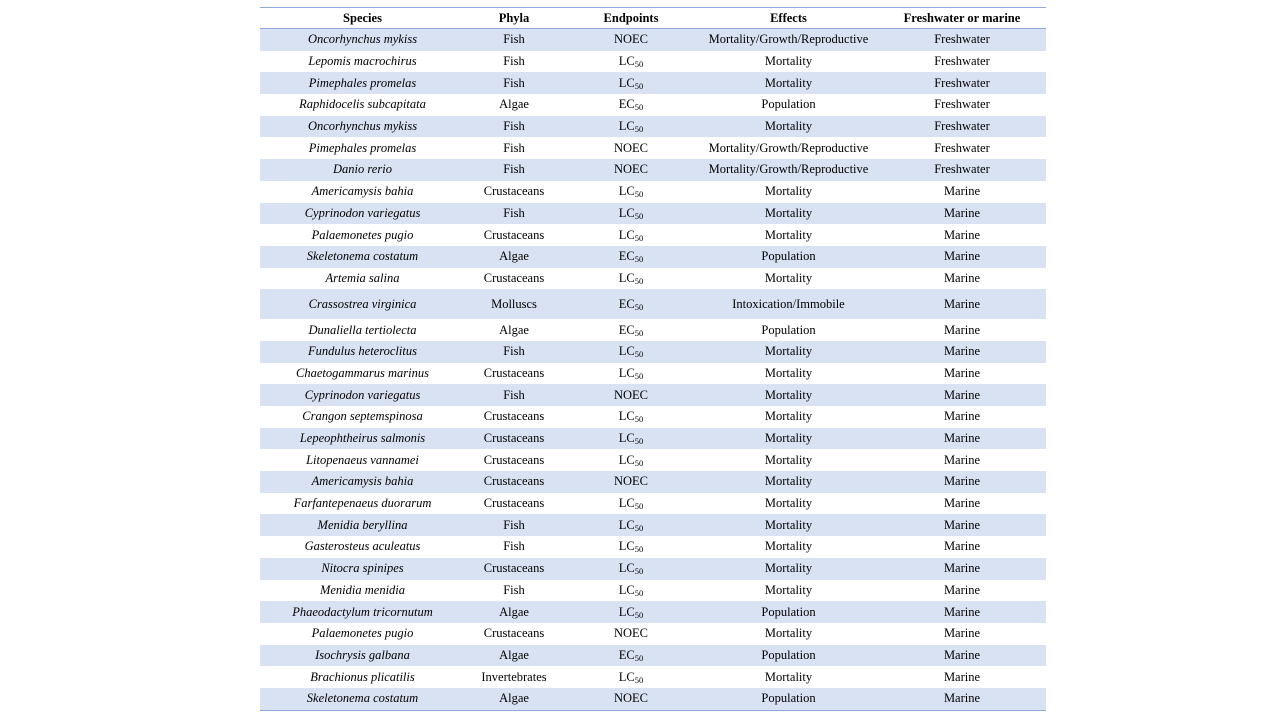 Image resolution: width=1280 pixels, height=720 pixels. I want to click on species-cell: Crassostrea virginica, so click(362, 304).